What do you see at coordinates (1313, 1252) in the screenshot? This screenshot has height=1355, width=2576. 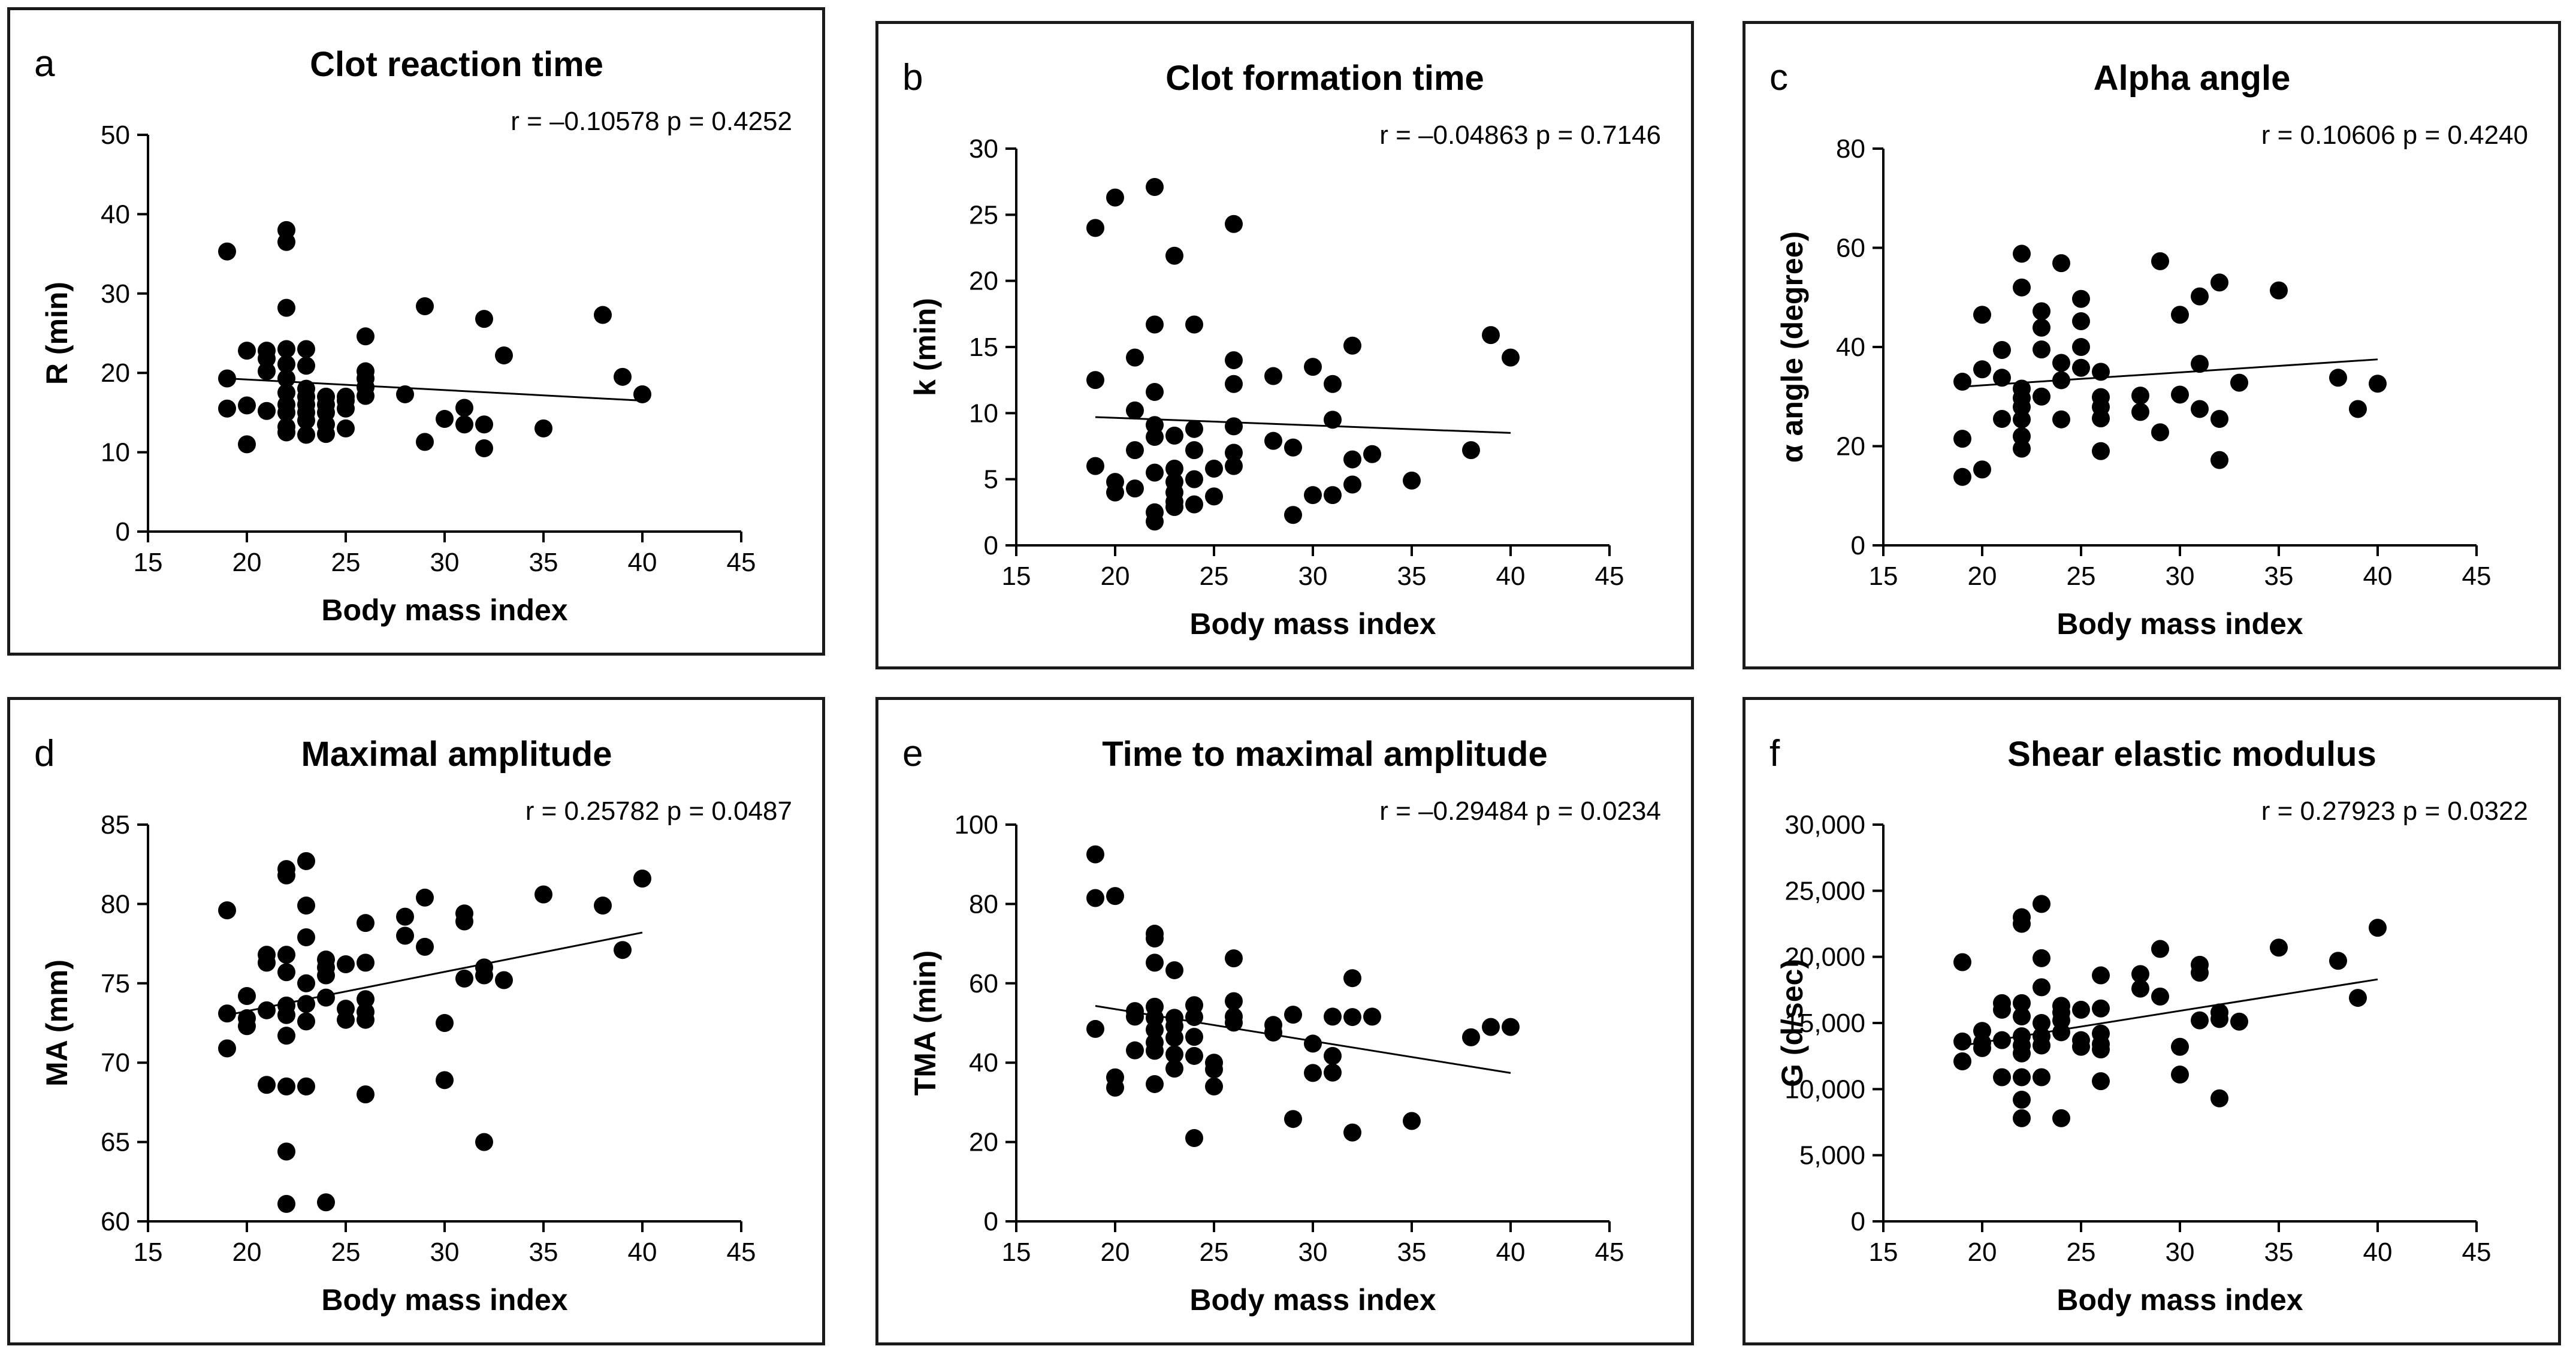 I see `x-tick-label: 30` at bounding box center [1313, 1252].